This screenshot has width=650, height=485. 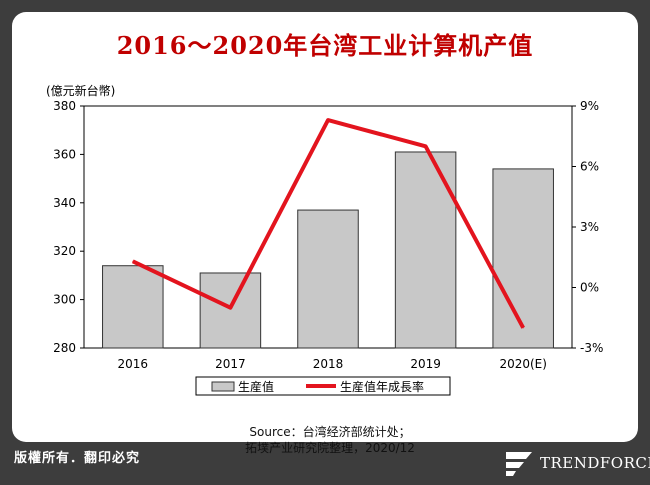 What do you see at coordinates (133, 364) in the screenshot?
I see `x-axis-tick-label: 2016` at bounding box center [133, 364].